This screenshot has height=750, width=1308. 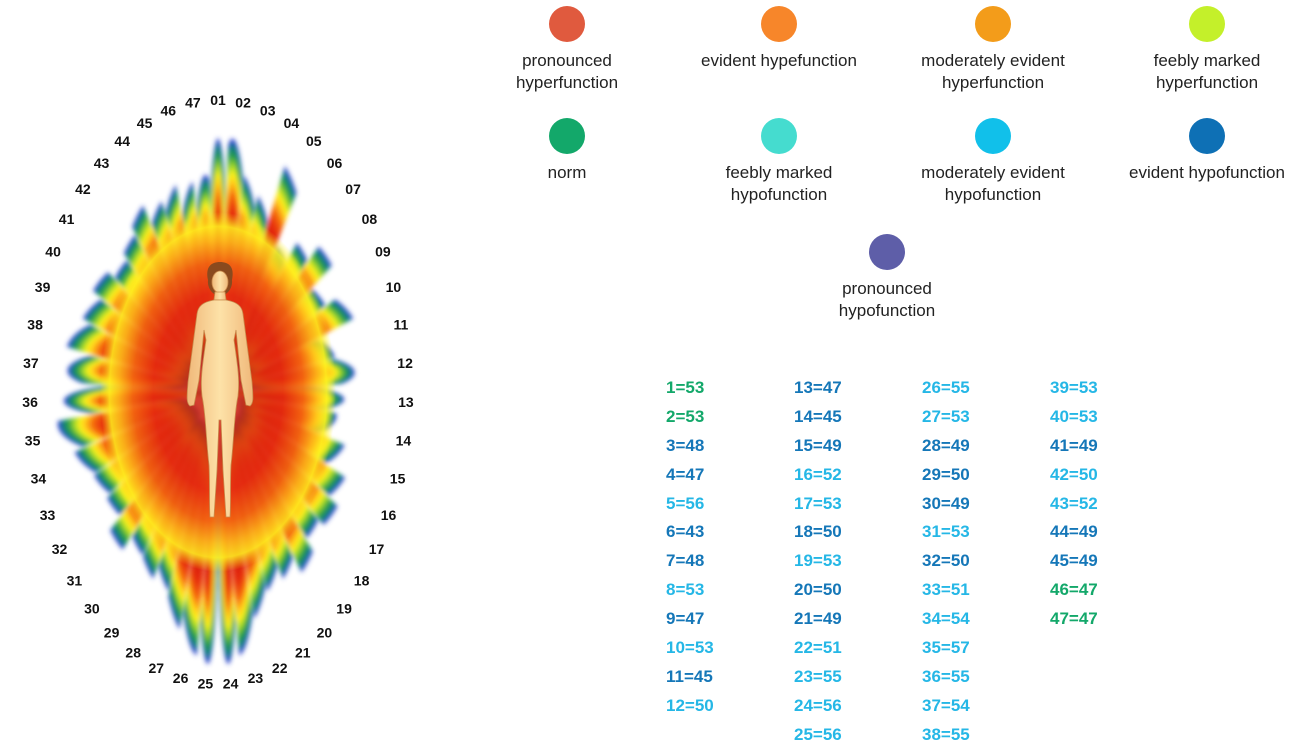 I want to click on sector-value: 37=54, so click(x=946, y=705).